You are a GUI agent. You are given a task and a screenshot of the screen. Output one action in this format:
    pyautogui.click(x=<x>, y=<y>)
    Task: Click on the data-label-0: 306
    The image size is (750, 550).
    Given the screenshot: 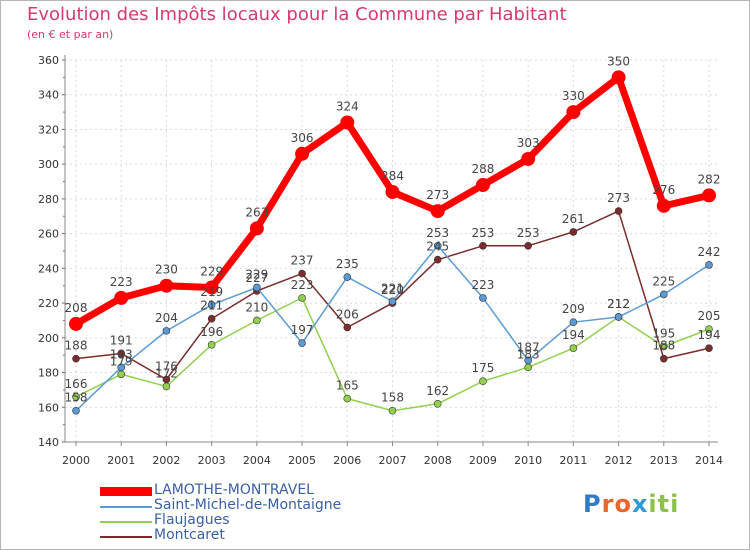 What is the action you would take?
    pyautogui.click(x=302, y=138)
    